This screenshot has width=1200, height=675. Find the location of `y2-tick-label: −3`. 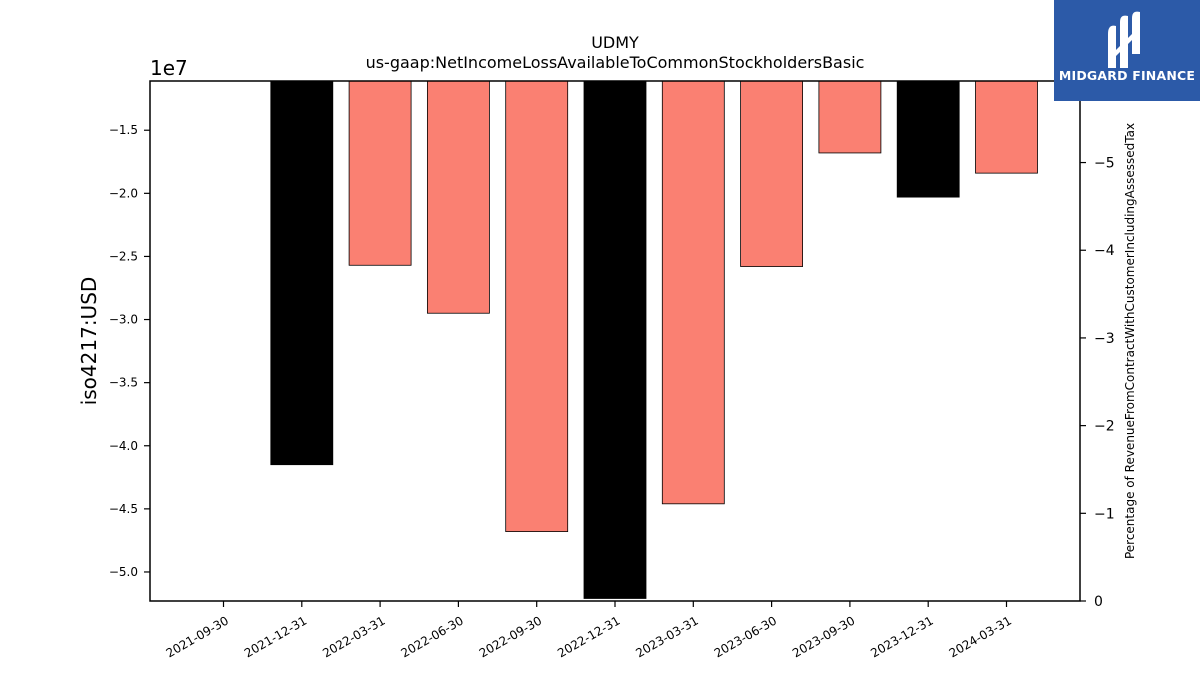

y2-tick-label: −3 is located at coordinates (1104, 339).